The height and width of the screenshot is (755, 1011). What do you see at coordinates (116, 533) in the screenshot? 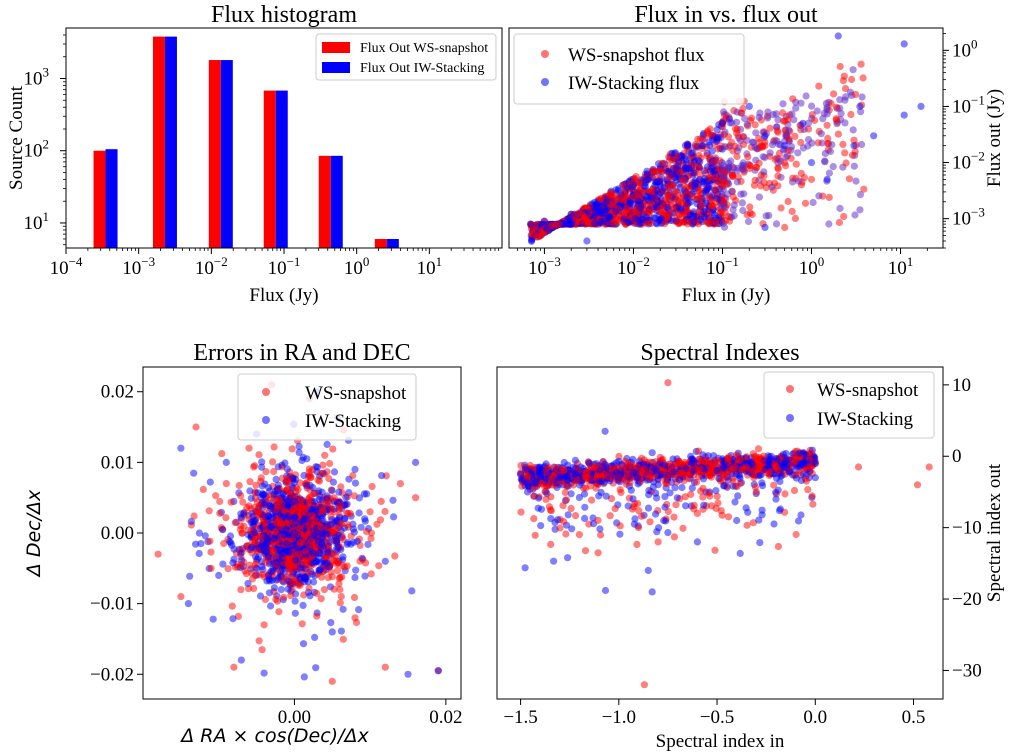
I see `y-axis: −0.02−0.010.000.010.02` at bounding box center [116, 533].